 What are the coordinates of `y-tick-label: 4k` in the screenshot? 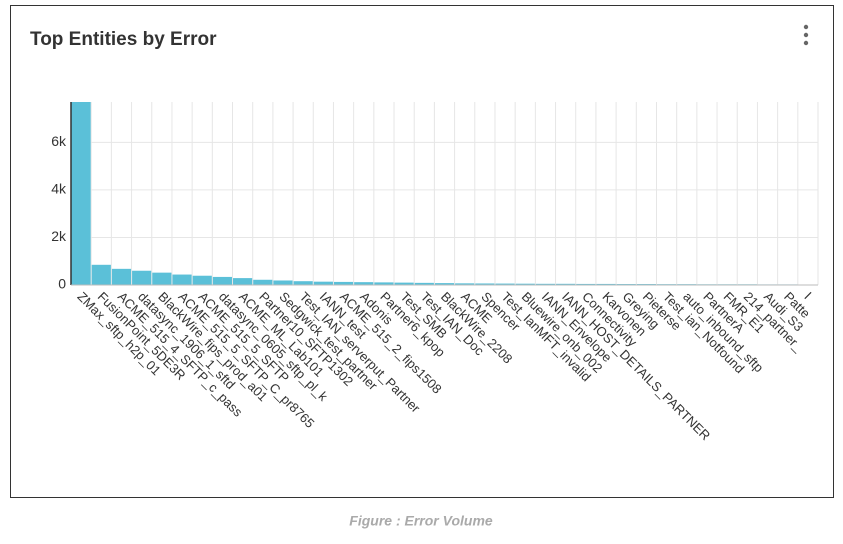 It's located at (59, 189).